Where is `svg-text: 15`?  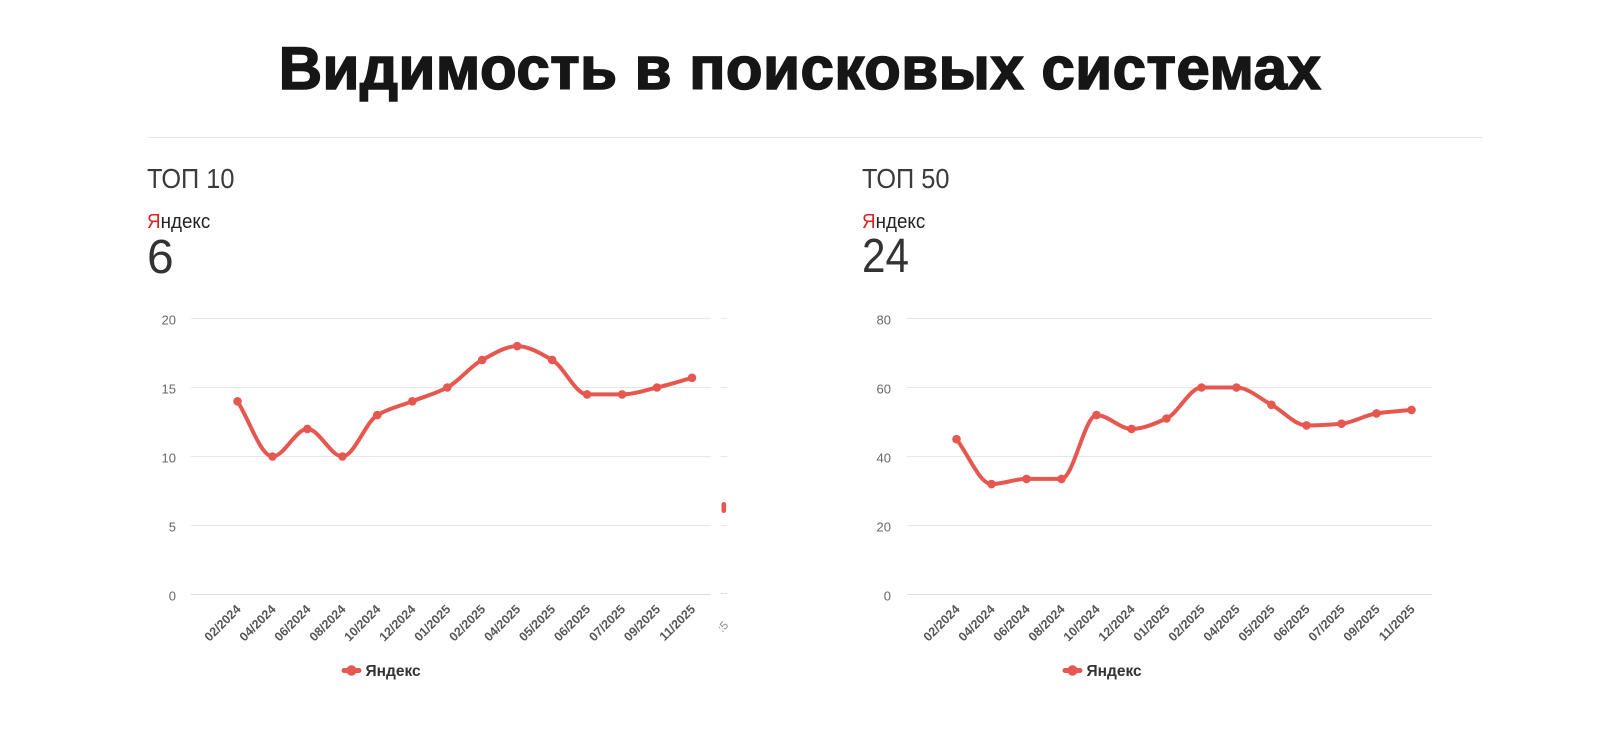 svg-text: 15 is located at coordinates (169, 389).